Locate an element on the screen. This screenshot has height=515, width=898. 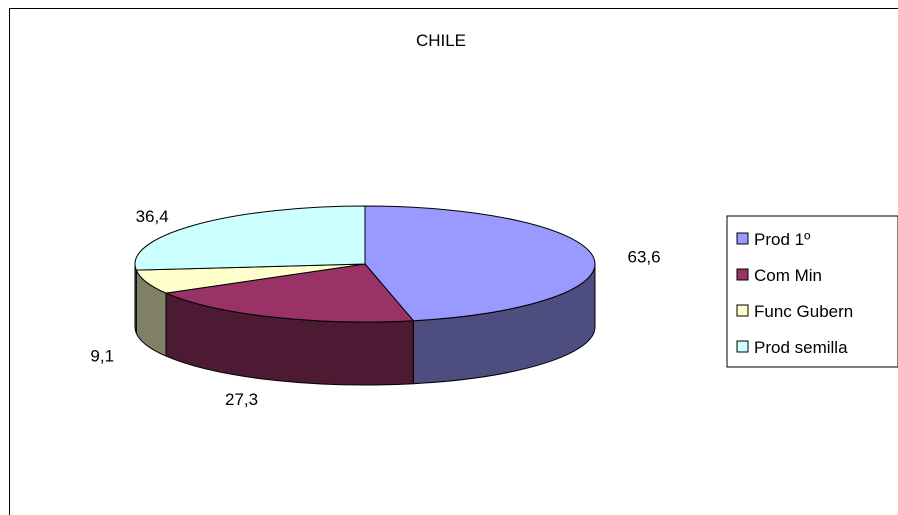
legend-label-prod-semilla: Prod semilla is located at coordinates (801, 347).